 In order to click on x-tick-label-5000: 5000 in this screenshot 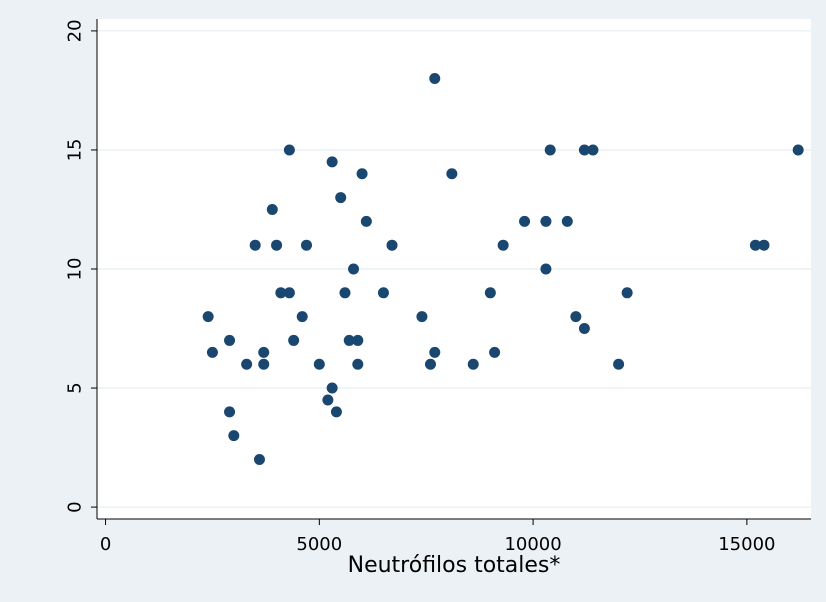, I will do `click(319, 544)`.